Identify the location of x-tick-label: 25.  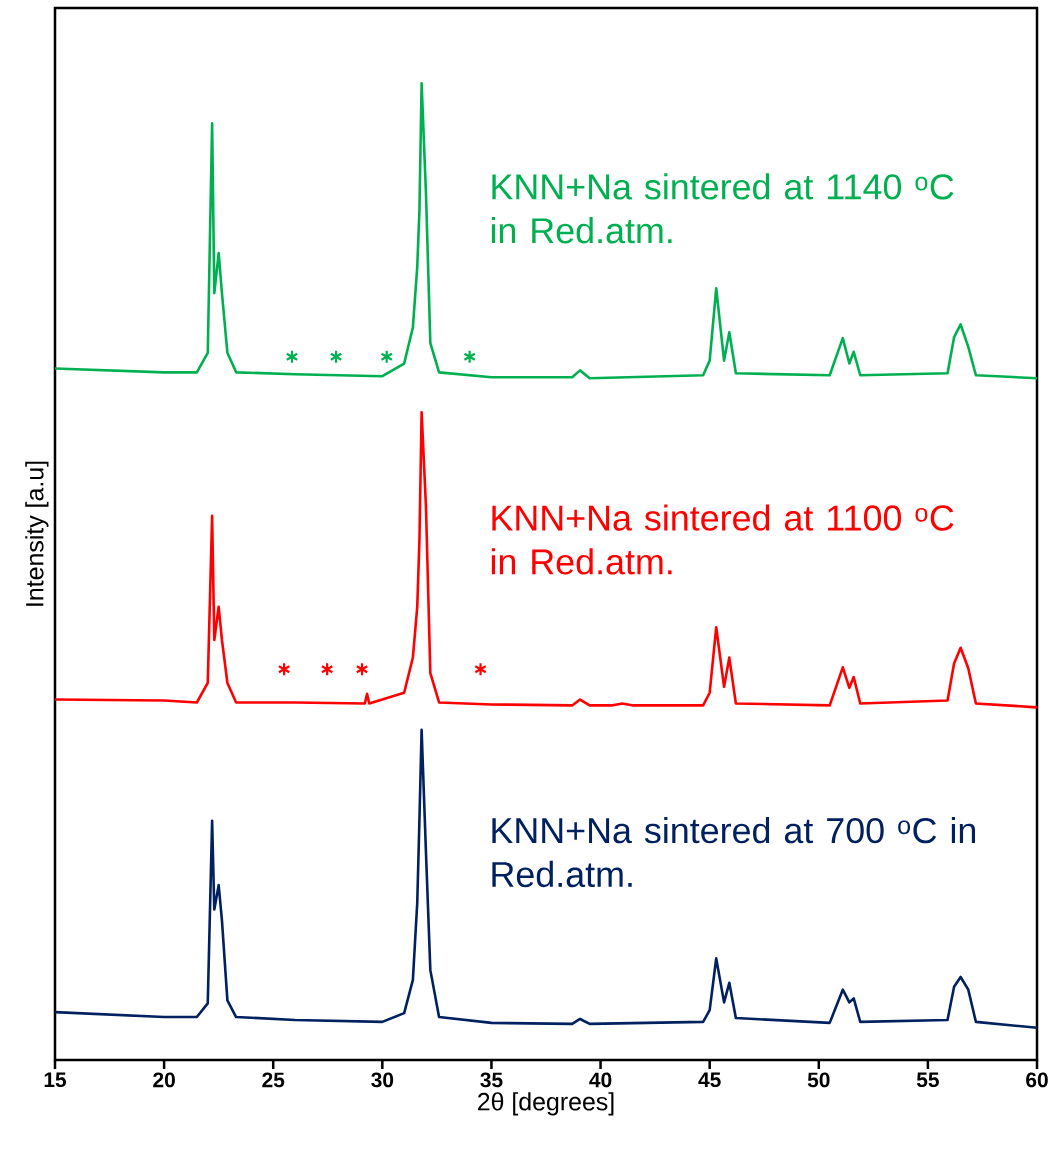
(273, 1080).